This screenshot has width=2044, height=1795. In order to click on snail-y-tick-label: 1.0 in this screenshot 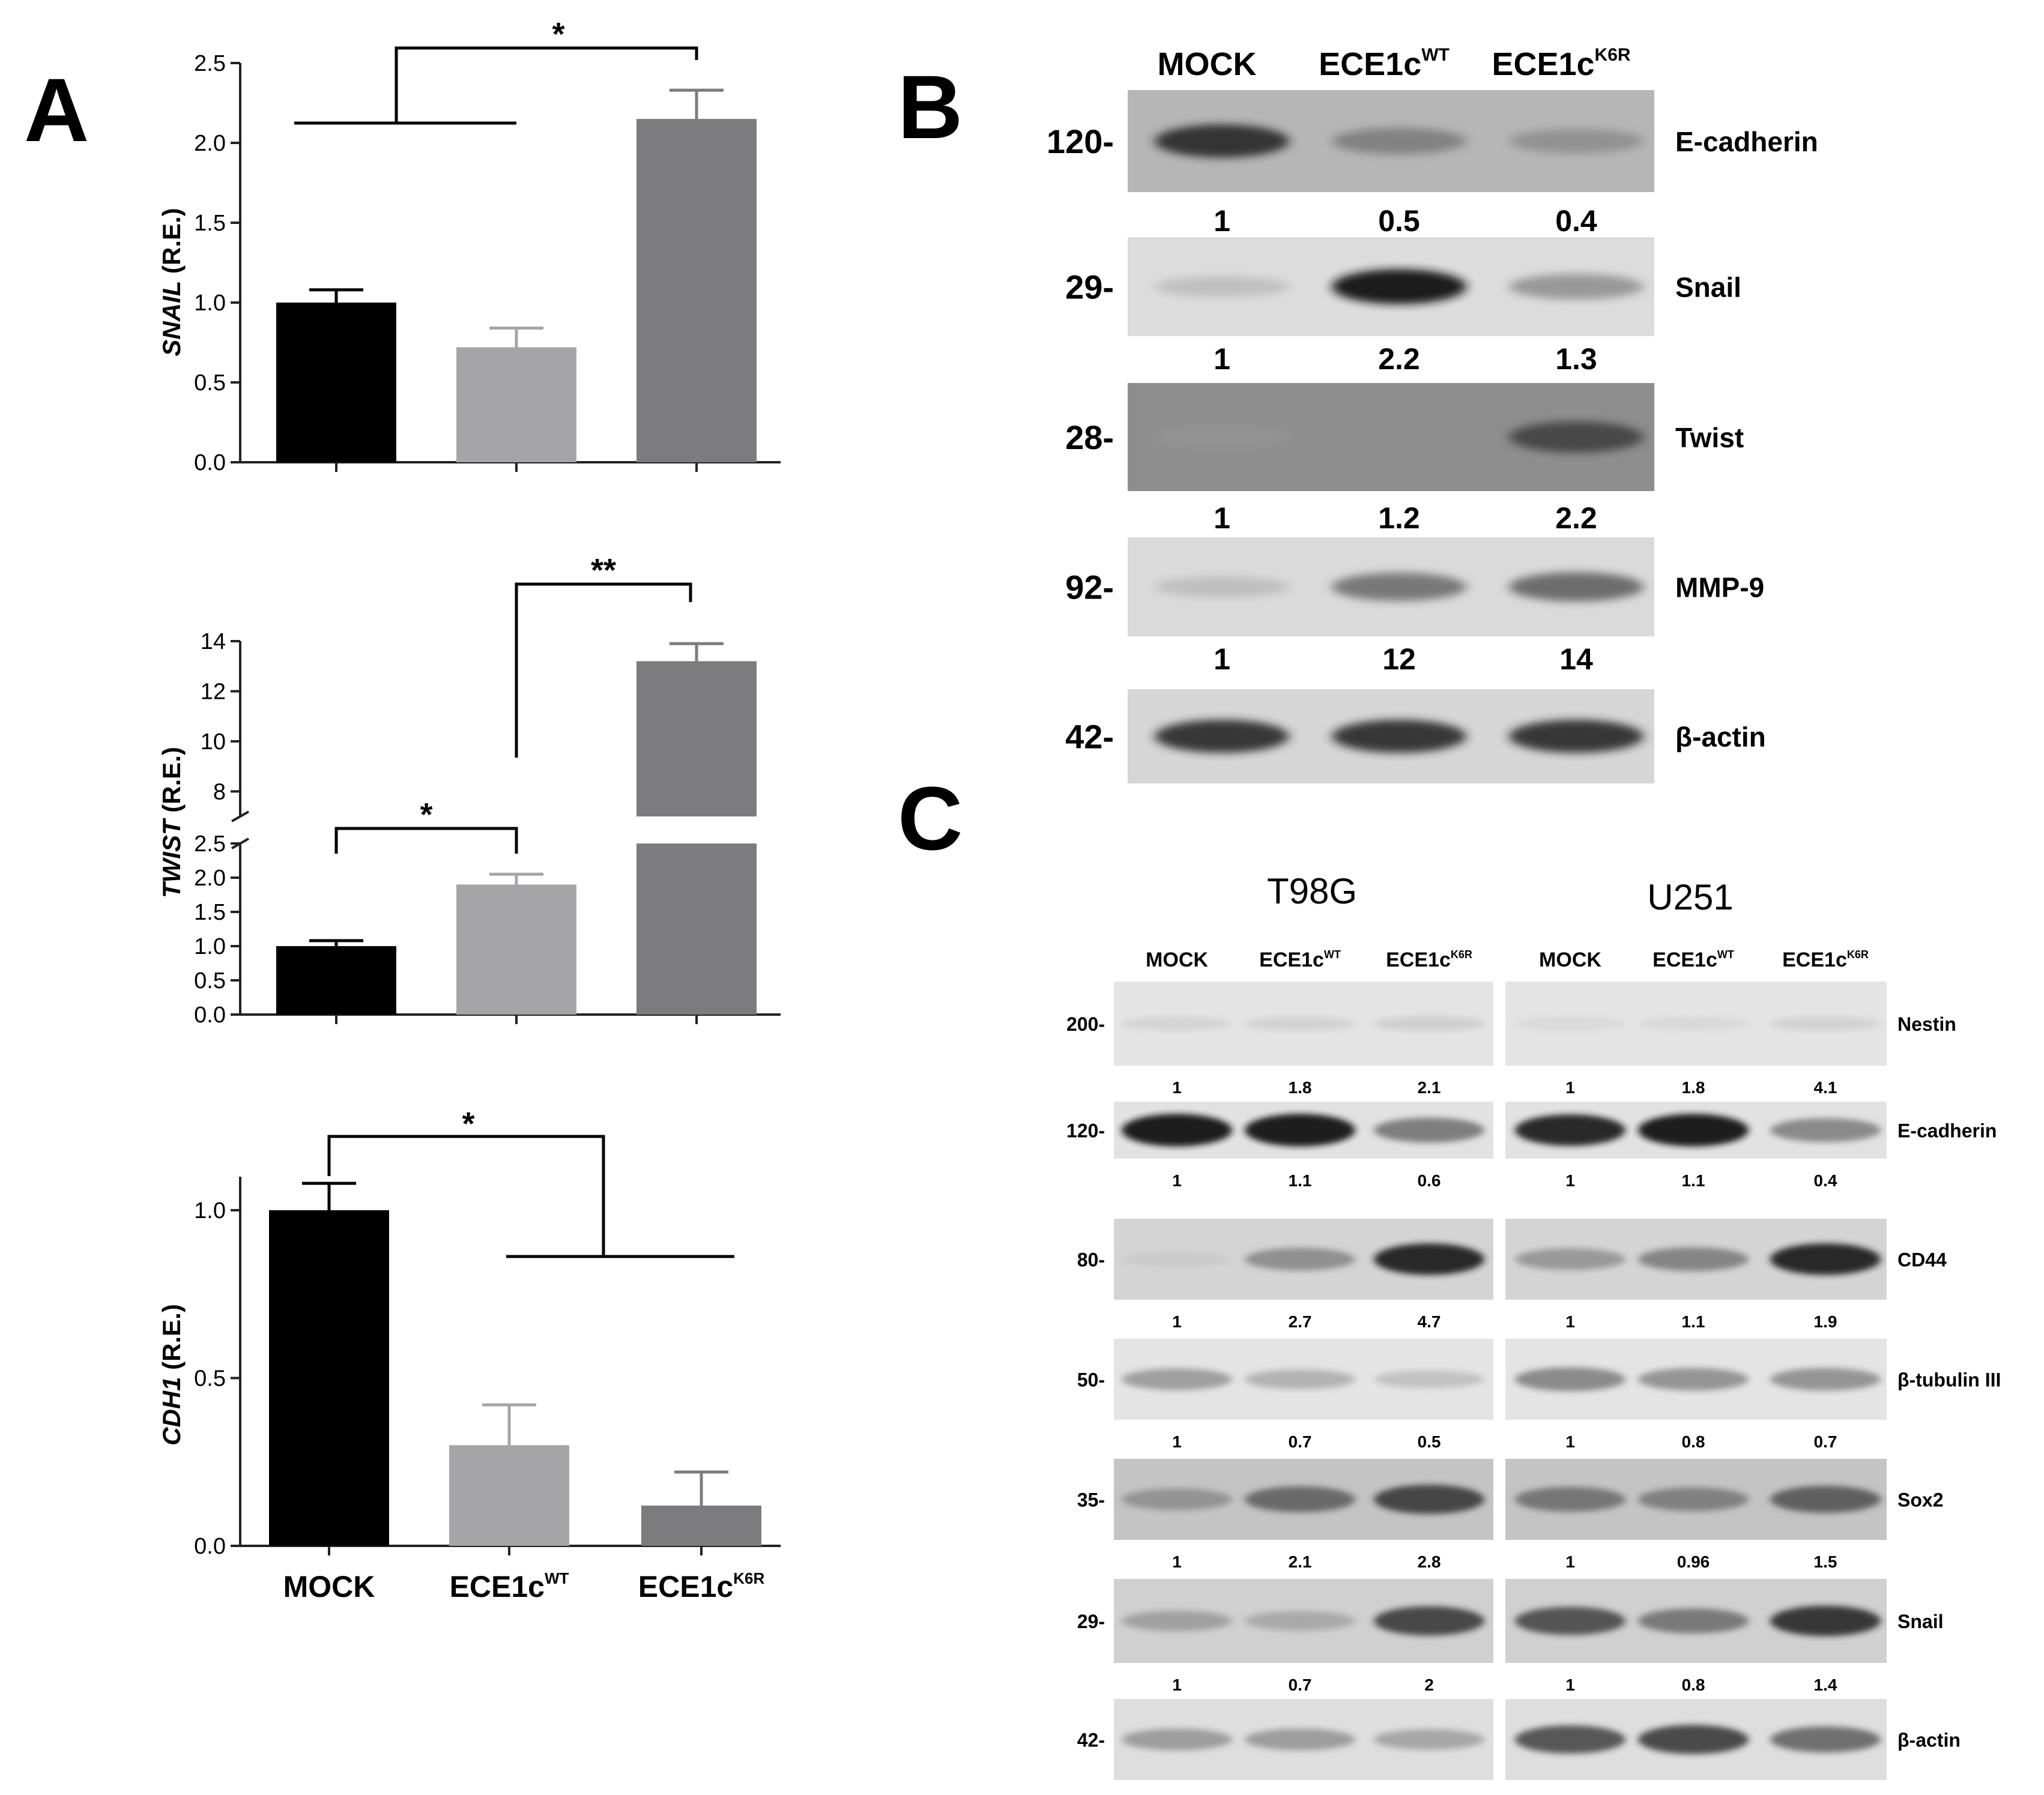, I will do `click(210, 303)`.